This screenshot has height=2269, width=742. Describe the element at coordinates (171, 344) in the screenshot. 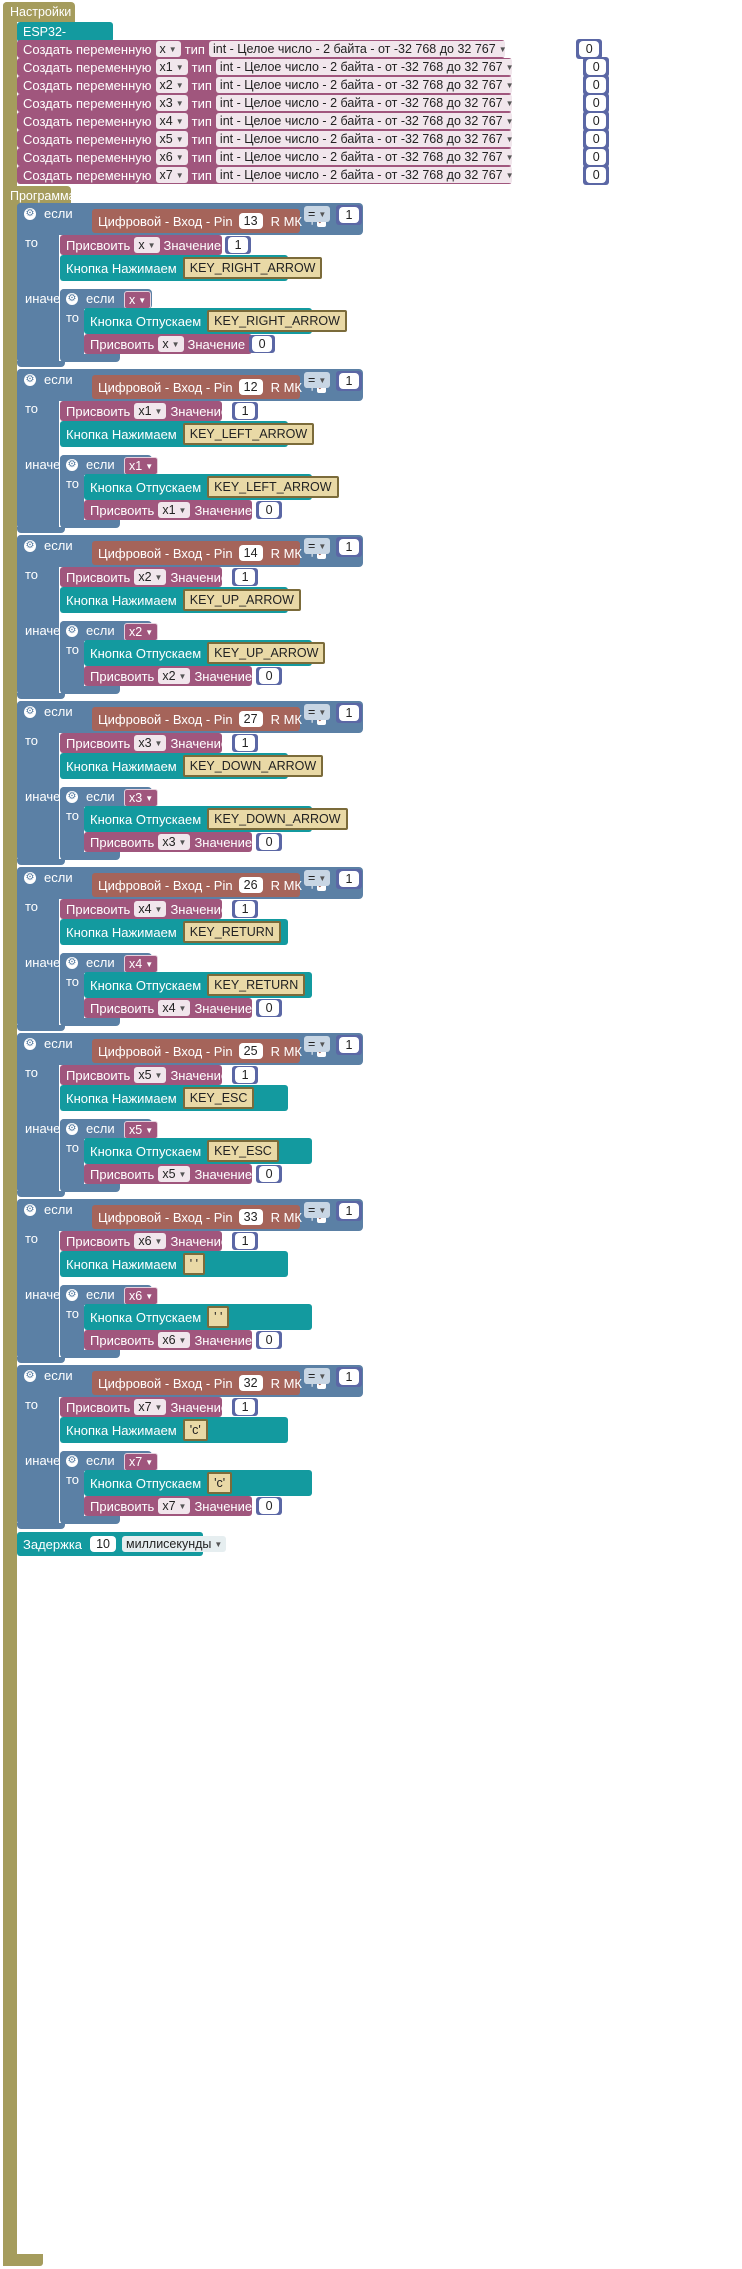

I see `assign-off-var-dropdown: x ▼` at that location.